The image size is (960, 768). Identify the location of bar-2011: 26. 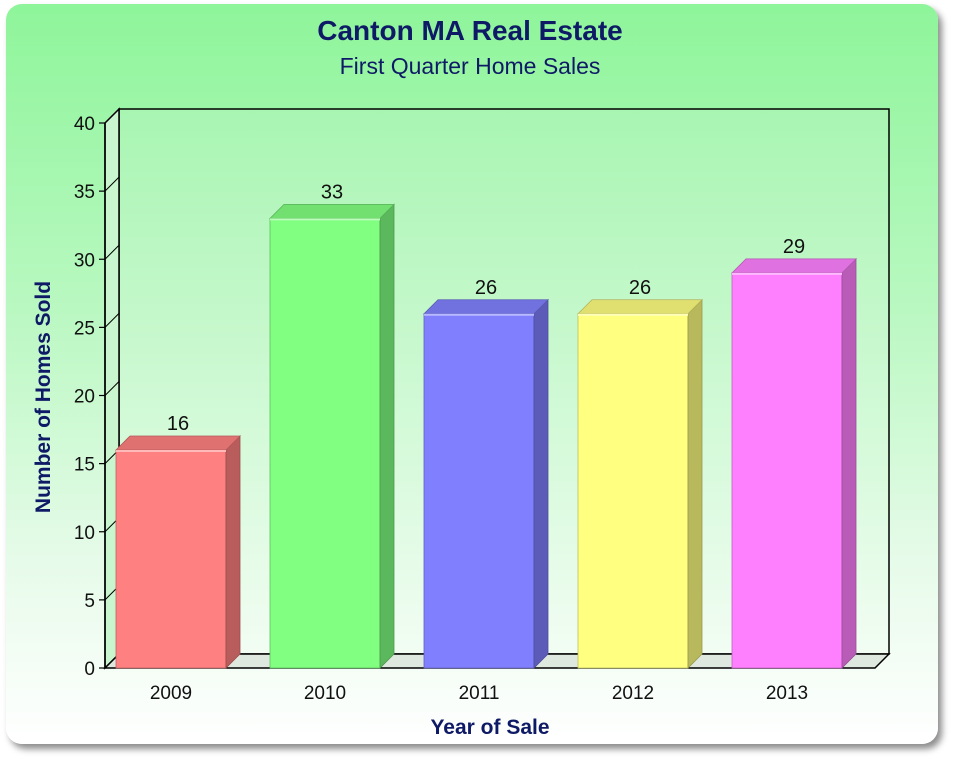
(486, 473).